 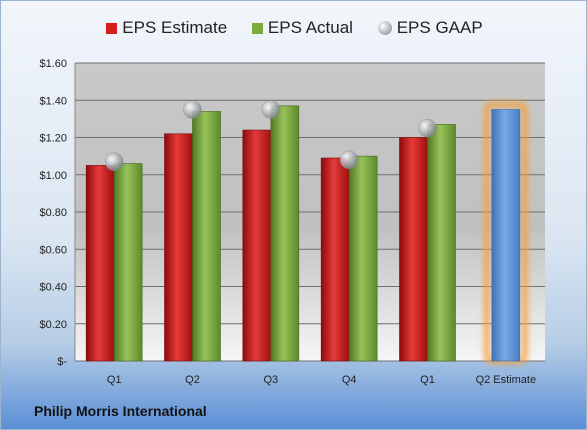 What do you see at coordinates (53, 325) in the screenshot?
I see `y-tick-label: $0.20` at bounding box center [53, 325].